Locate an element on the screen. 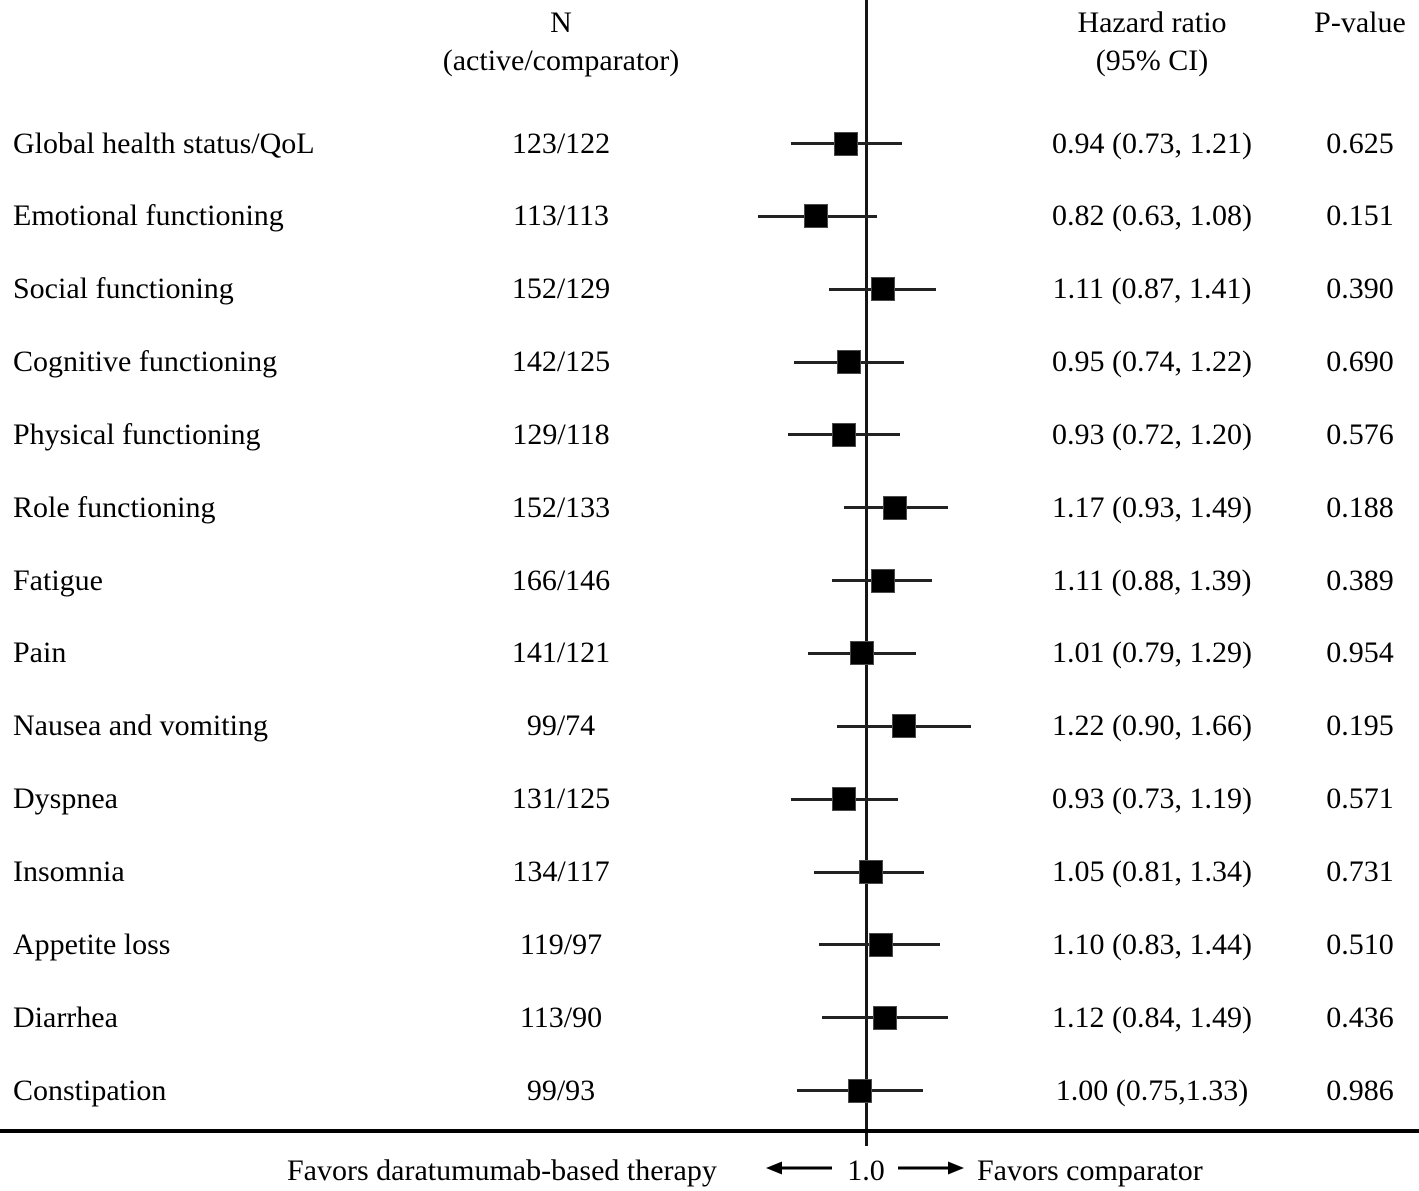 This screenshot has height=1191, width=1419. n-column-header: N (active/comparator) is located at coordinates (561, 42).